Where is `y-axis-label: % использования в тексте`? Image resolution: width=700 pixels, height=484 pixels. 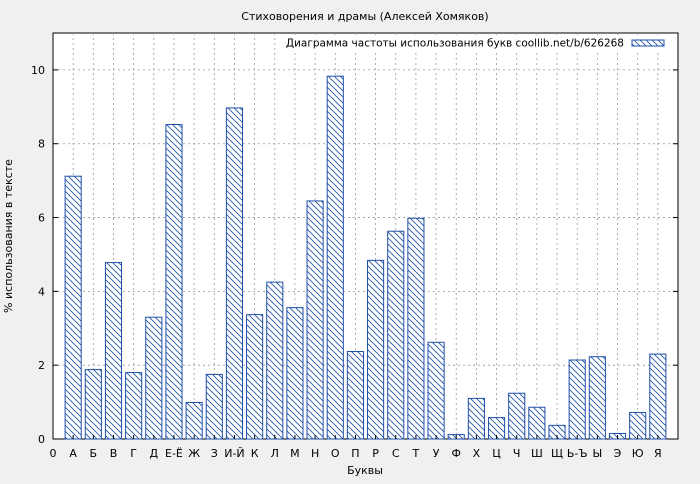 y-axis-label: % использования в тексте is located at coordinates (8, 236).